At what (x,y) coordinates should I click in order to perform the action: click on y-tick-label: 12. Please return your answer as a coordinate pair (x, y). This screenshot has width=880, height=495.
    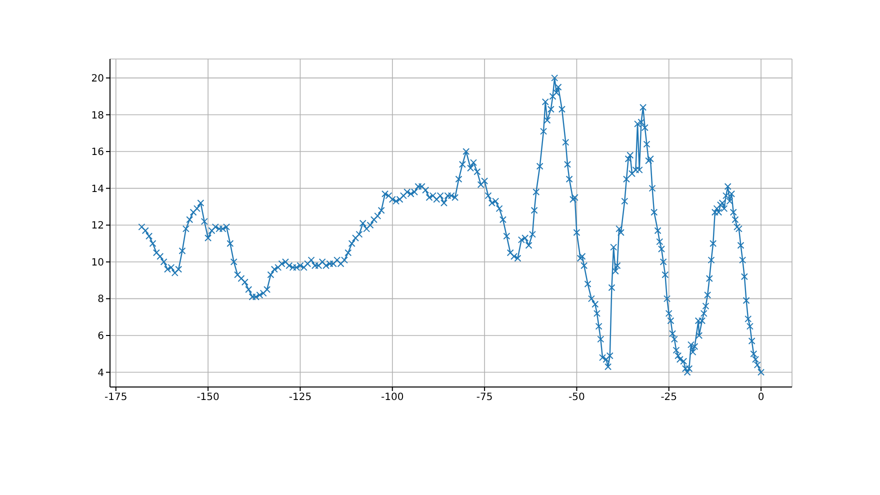
    Looking at the image, I should click on (97, 226).